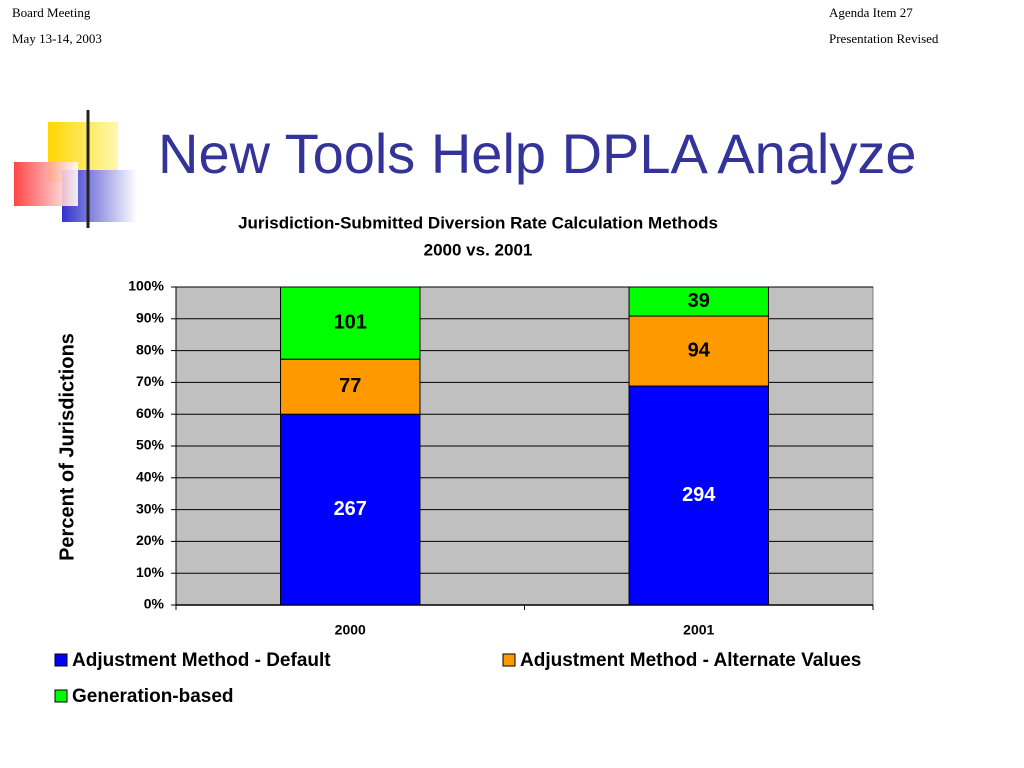 The height and width of the screenshot is (768, 1024). Describe the element at coordinates (51, 12) in the screenshot. I see `header-text: Board Meeting` at that location.